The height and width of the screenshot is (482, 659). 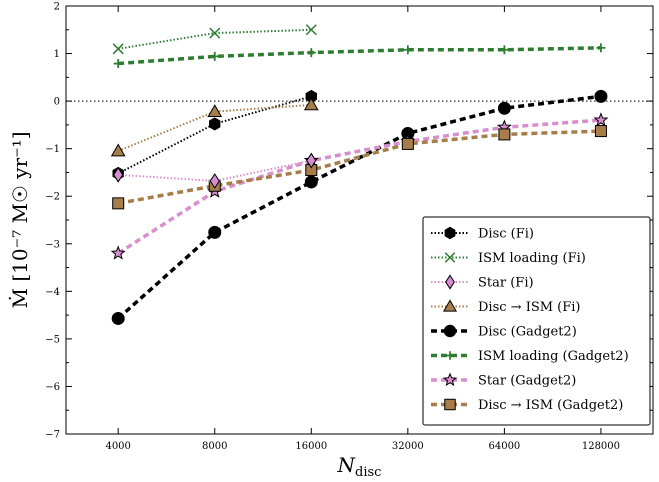 I want to click on legend-label: ISM loading (Gadget2), so click(x=553, y=356).